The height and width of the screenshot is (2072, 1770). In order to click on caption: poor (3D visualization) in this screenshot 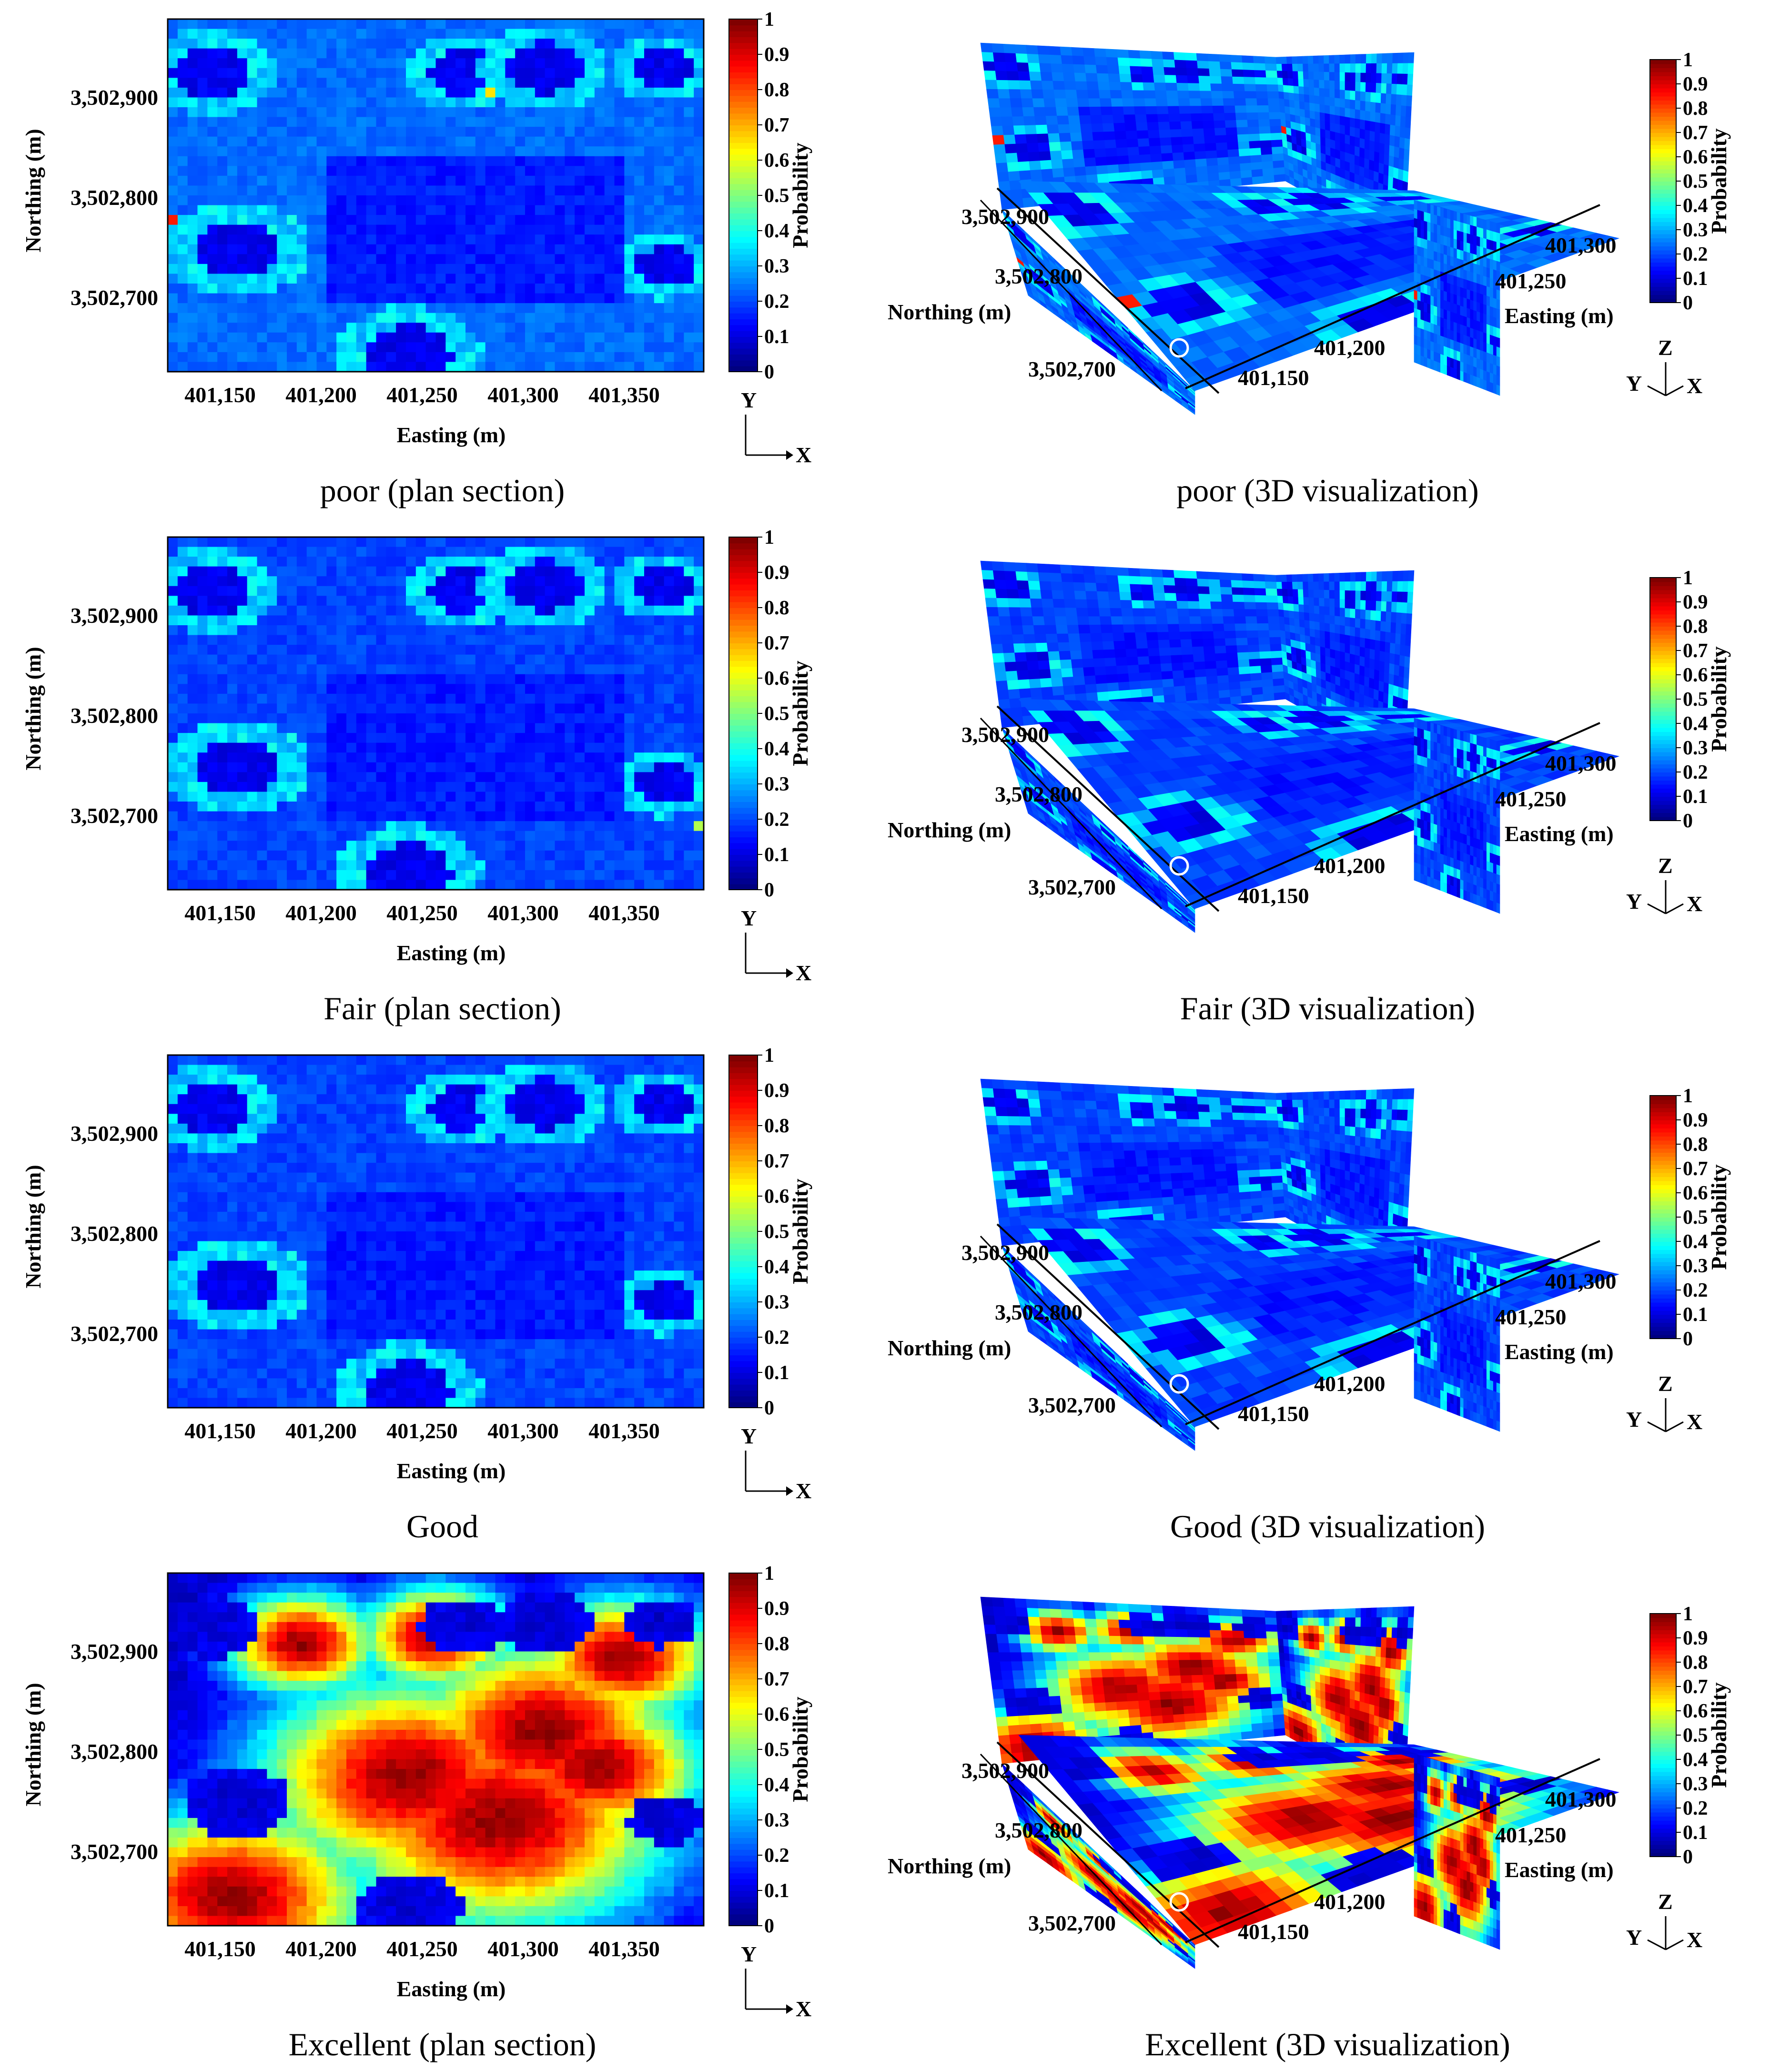, I will do `click(1327, 490)`.